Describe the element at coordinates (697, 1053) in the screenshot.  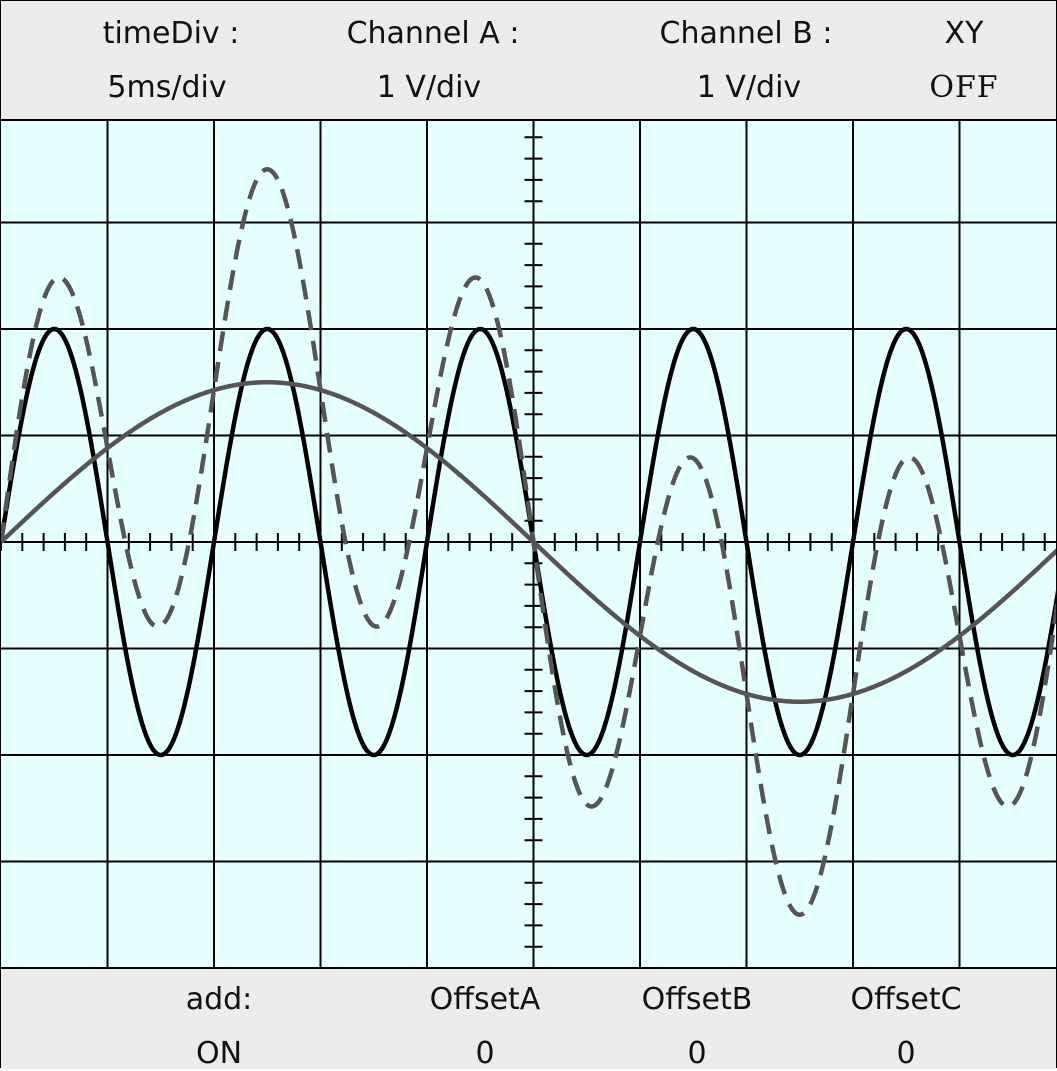
I see `offset-b-value: 0` at that location.